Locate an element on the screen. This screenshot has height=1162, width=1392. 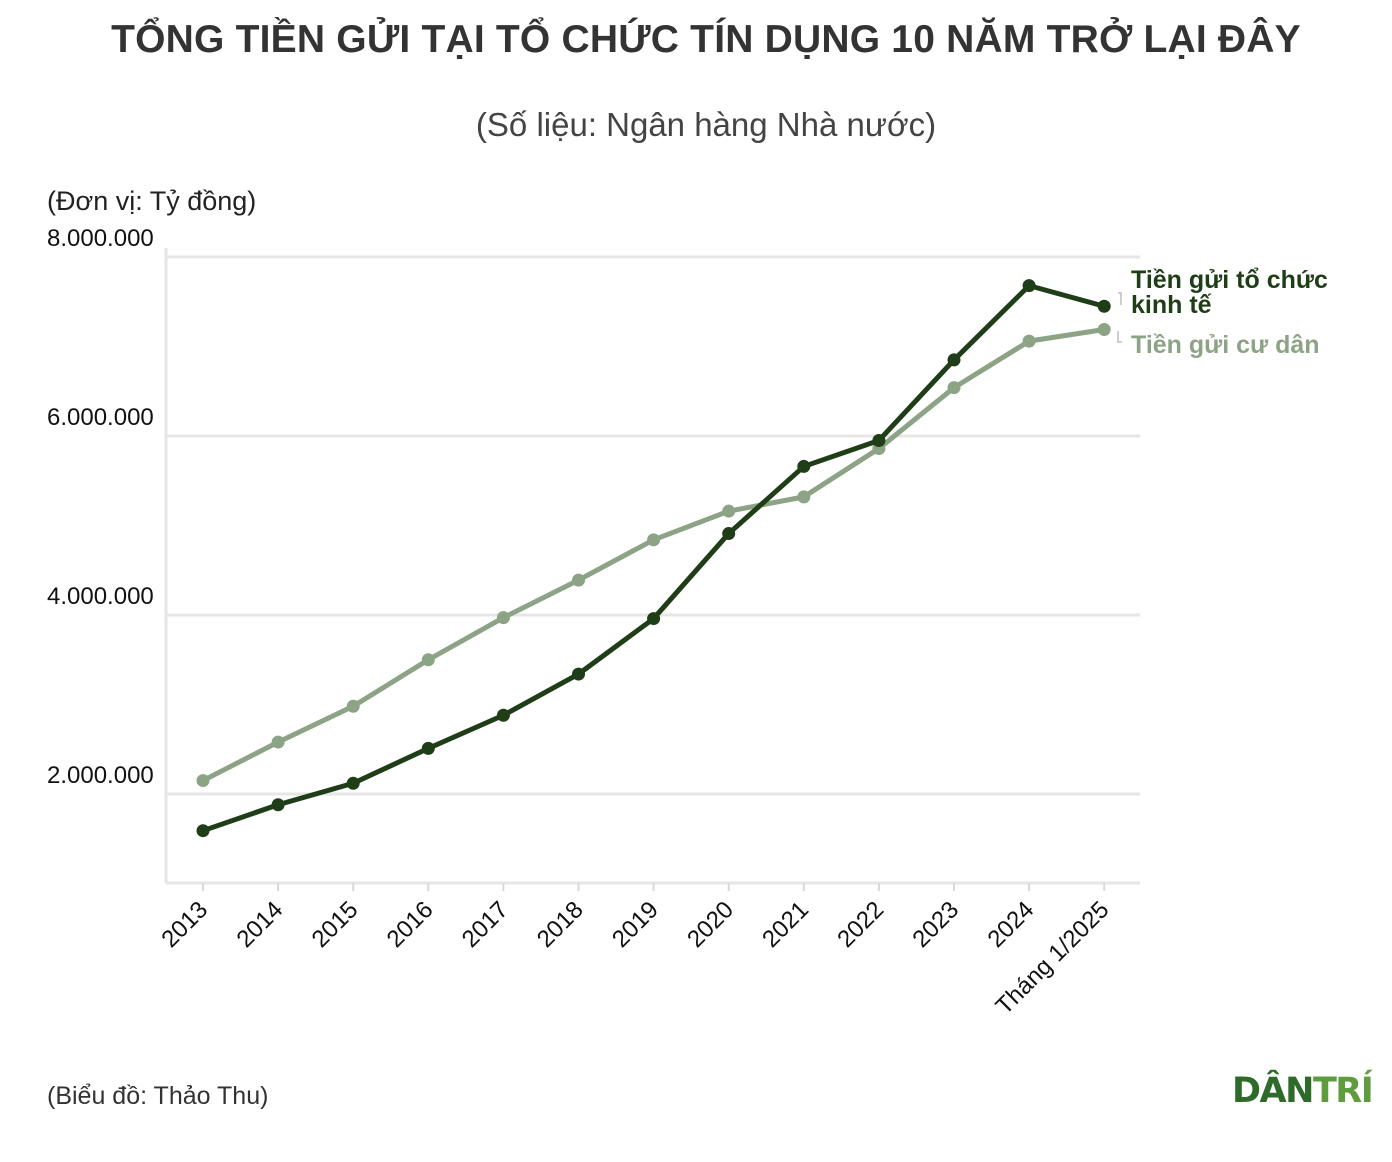
x-tick-label: 2023 is located at coordinates (935, 924).